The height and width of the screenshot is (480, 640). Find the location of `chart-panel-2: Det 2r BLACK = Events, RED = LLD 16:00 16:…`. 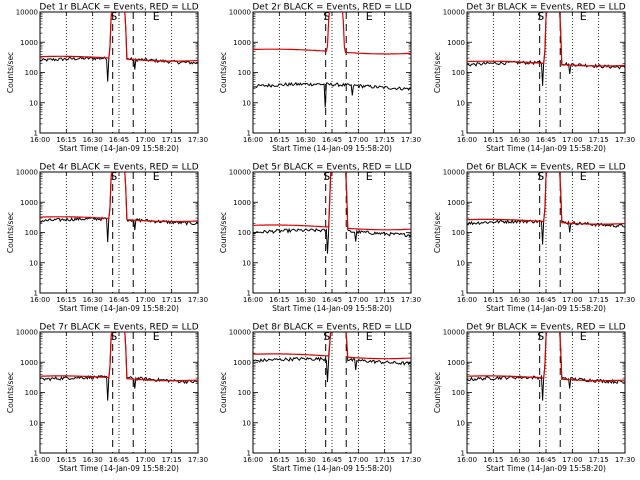

chart-panel-2: Det 2r BLACK = Events, RED = LLD 16:00 16:… is located at coordinates (320, 78).